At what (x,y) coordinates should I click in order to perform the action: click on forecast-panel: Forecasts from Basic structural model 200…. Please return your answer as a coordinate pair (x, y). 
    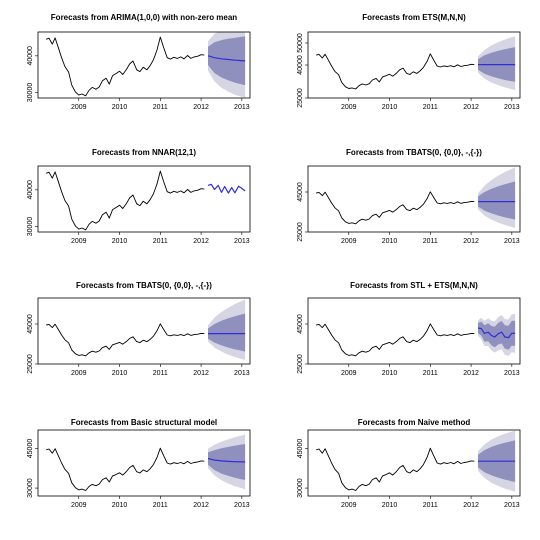
    Looking at the image, I should click on (139, 463).